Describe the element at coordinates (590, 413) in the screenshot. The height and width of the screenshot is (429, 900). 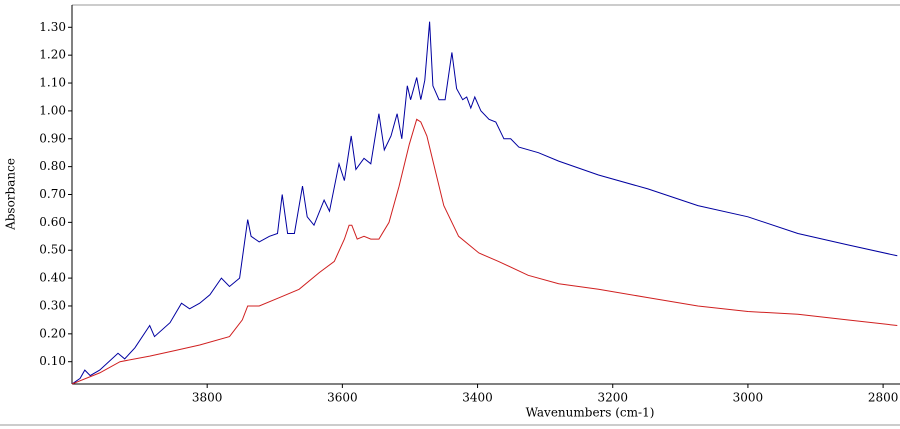
I see `x-axis-label: Wavenumbers (cm-1)` at that location.